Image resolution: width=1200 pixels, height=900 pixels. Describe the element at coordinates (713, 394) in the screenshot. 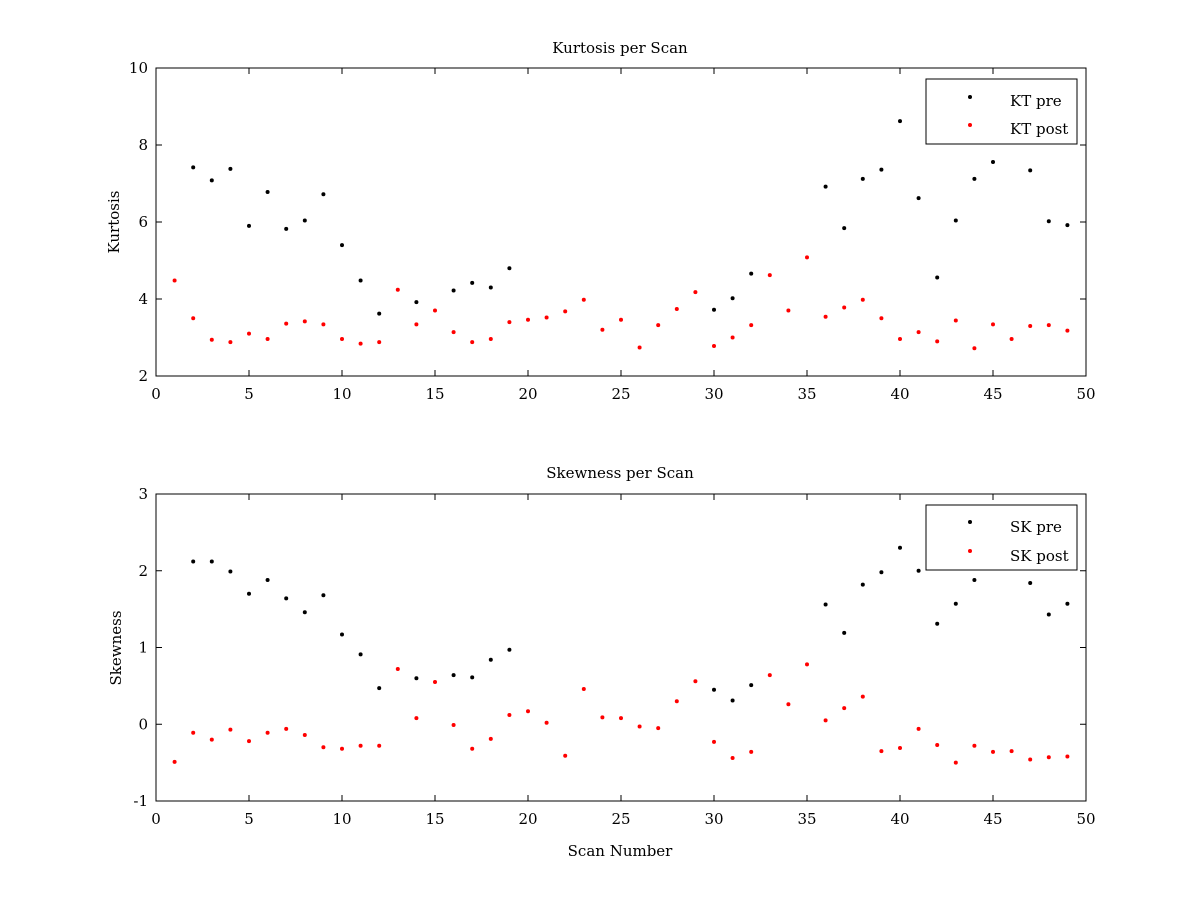

I see `kurtosis-x-tick-label: 30` at that location.